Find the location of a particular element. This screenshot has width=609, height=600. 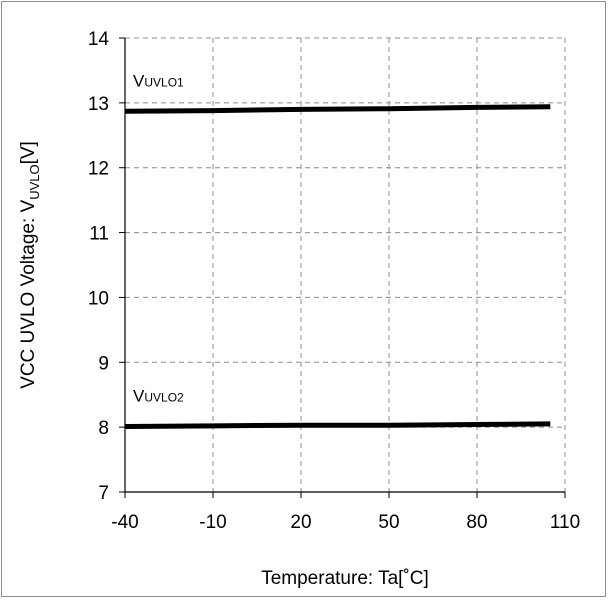

y-axis-label-main: VCC UVLO Voltage: V is located at coordinates (28, 293).